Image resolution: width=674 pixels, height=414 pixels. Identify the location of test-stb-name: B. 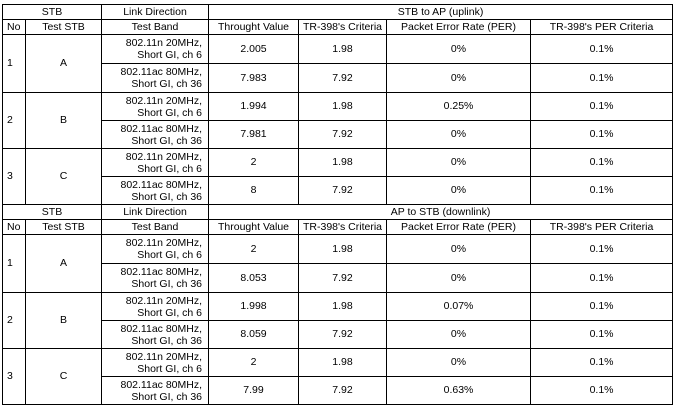
(63, 320).